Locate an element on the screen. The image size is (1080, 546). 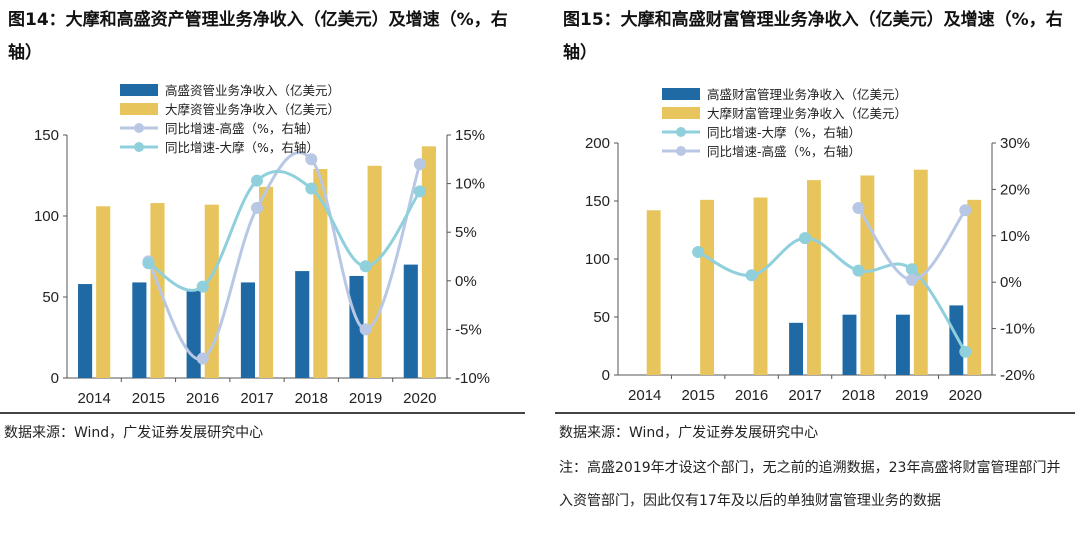
right-right-tick-label: 20% is located at coordinates (1015, 189).